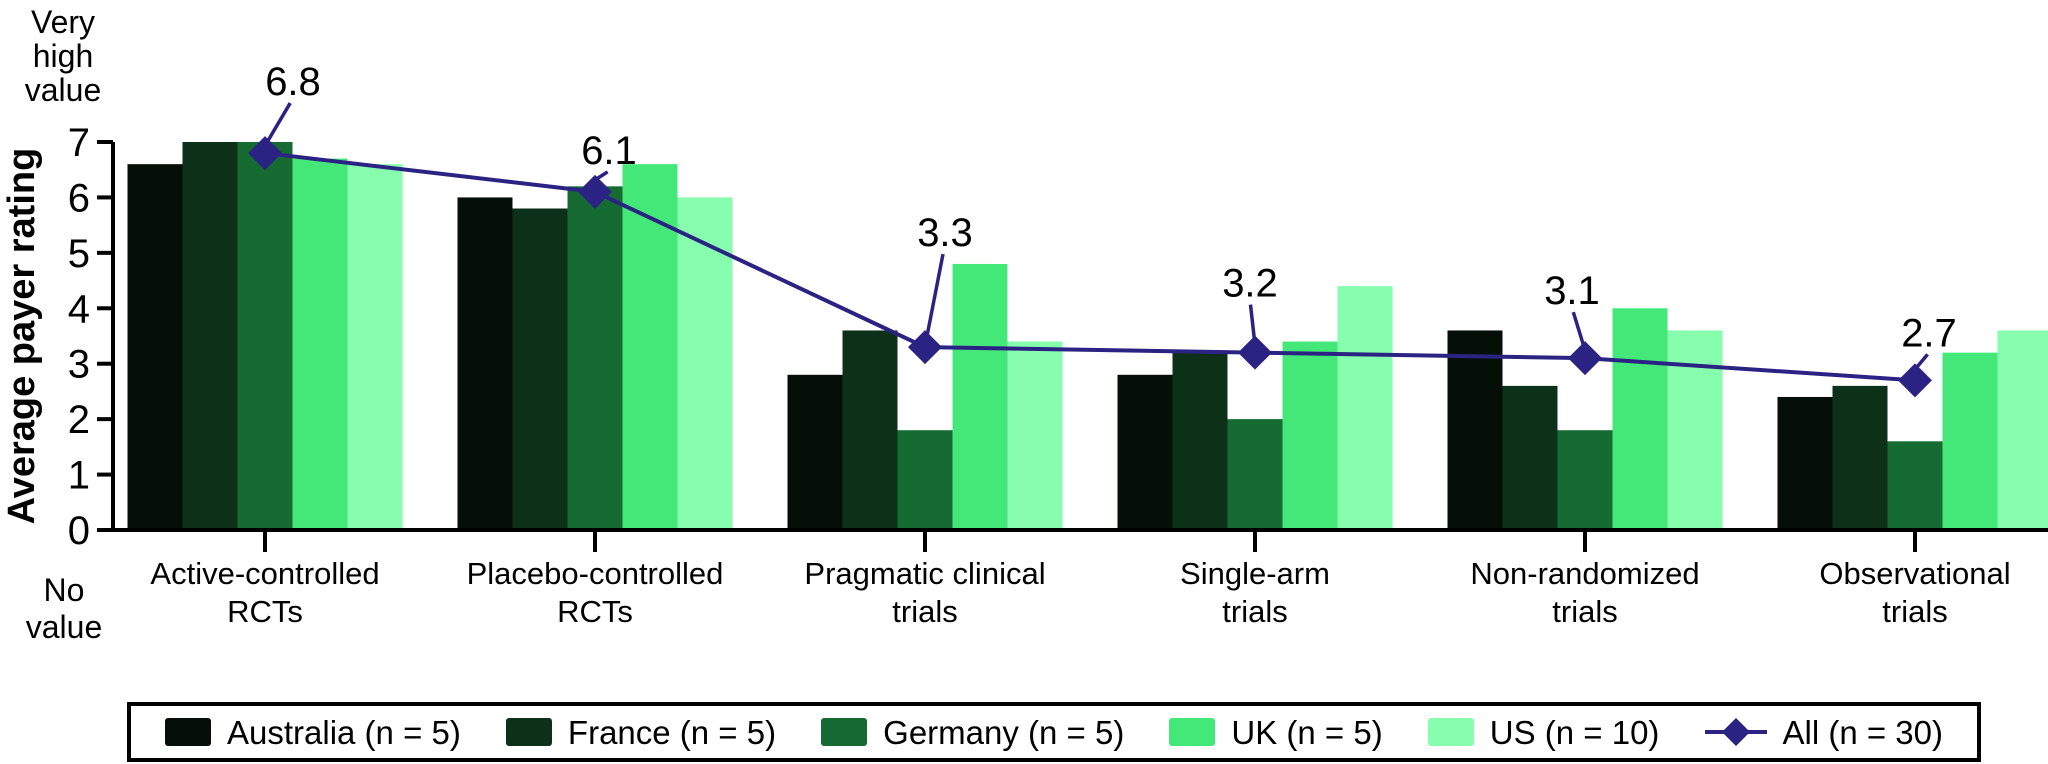 This screenshot has width=2048, height=764. Describe the element at coordinates (925, 347) in the screenshot. I see `all-series-marker-pragmatic-clinical-trials` at that location.